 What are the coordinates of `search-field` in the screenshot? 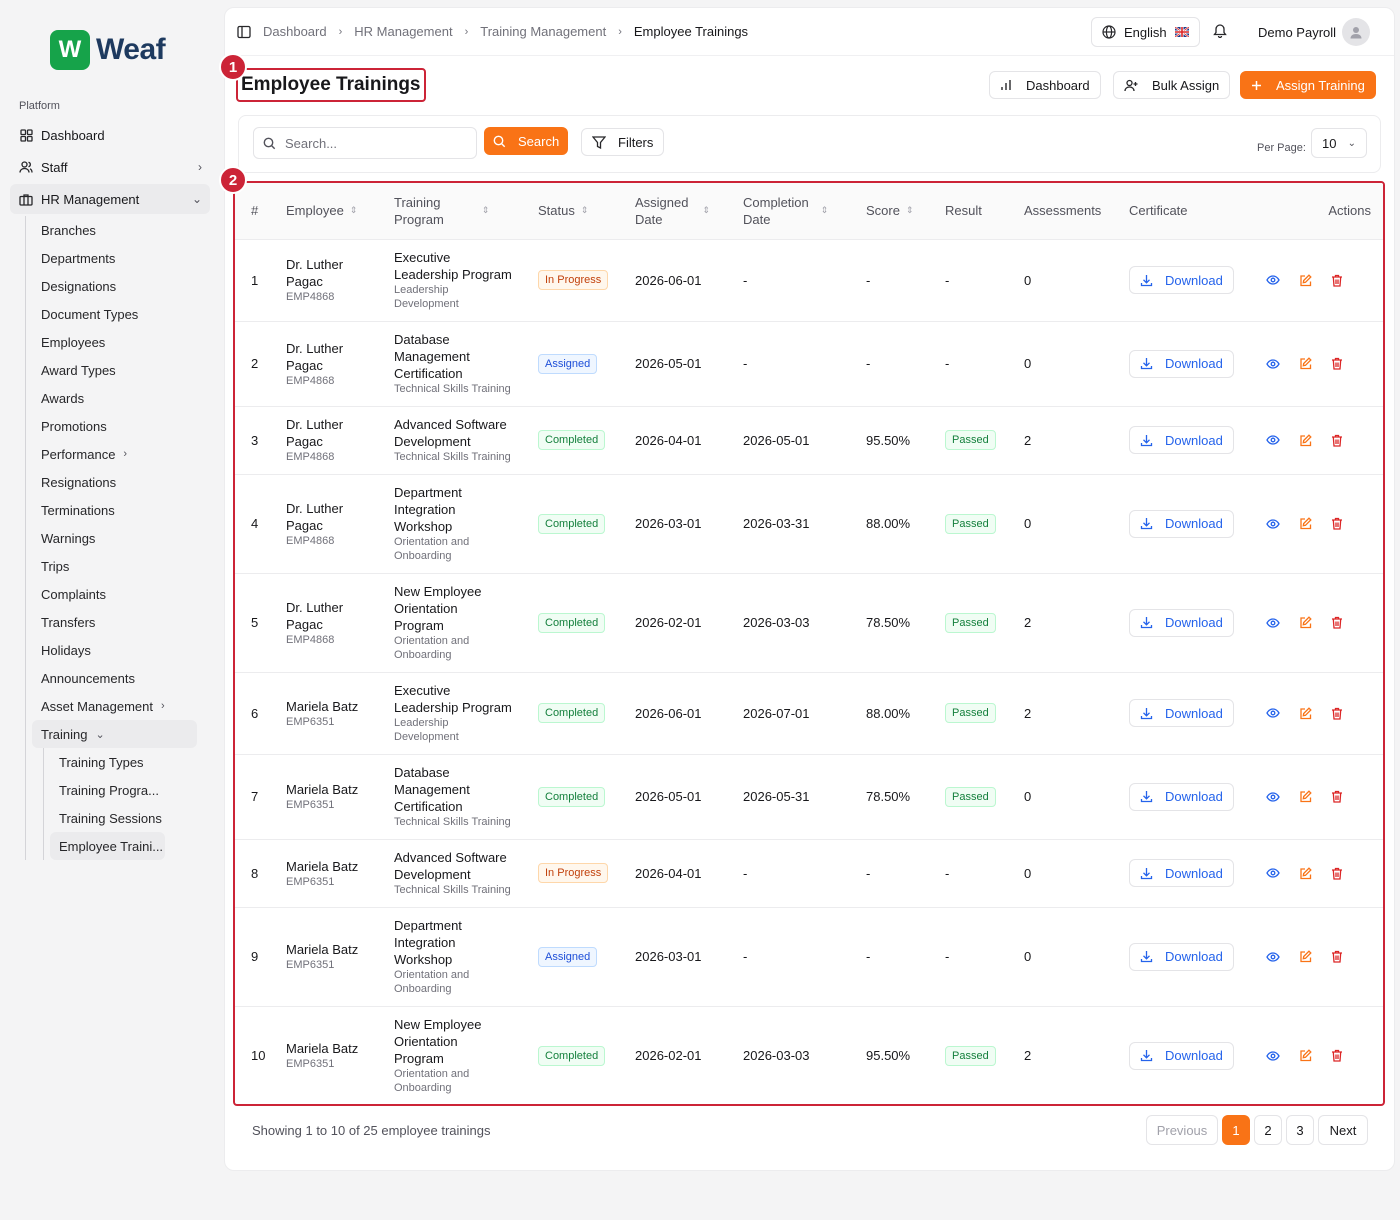 It's located at (365, 143).